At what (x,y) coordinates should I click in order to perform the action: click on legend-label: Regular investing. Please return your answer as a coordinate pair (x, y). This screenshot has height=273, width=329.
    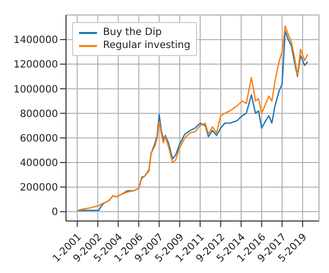
    Looking at the image, I should click on (146, 45).